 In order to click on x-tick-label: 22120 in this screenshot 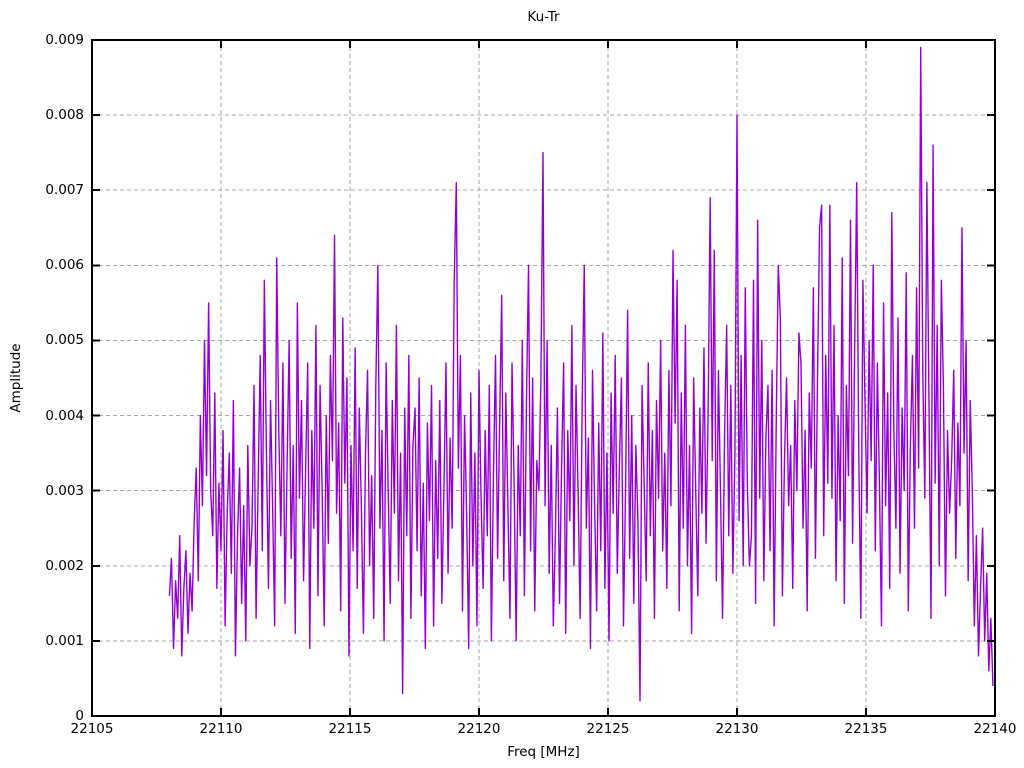, I will do `click(479, 729)`.